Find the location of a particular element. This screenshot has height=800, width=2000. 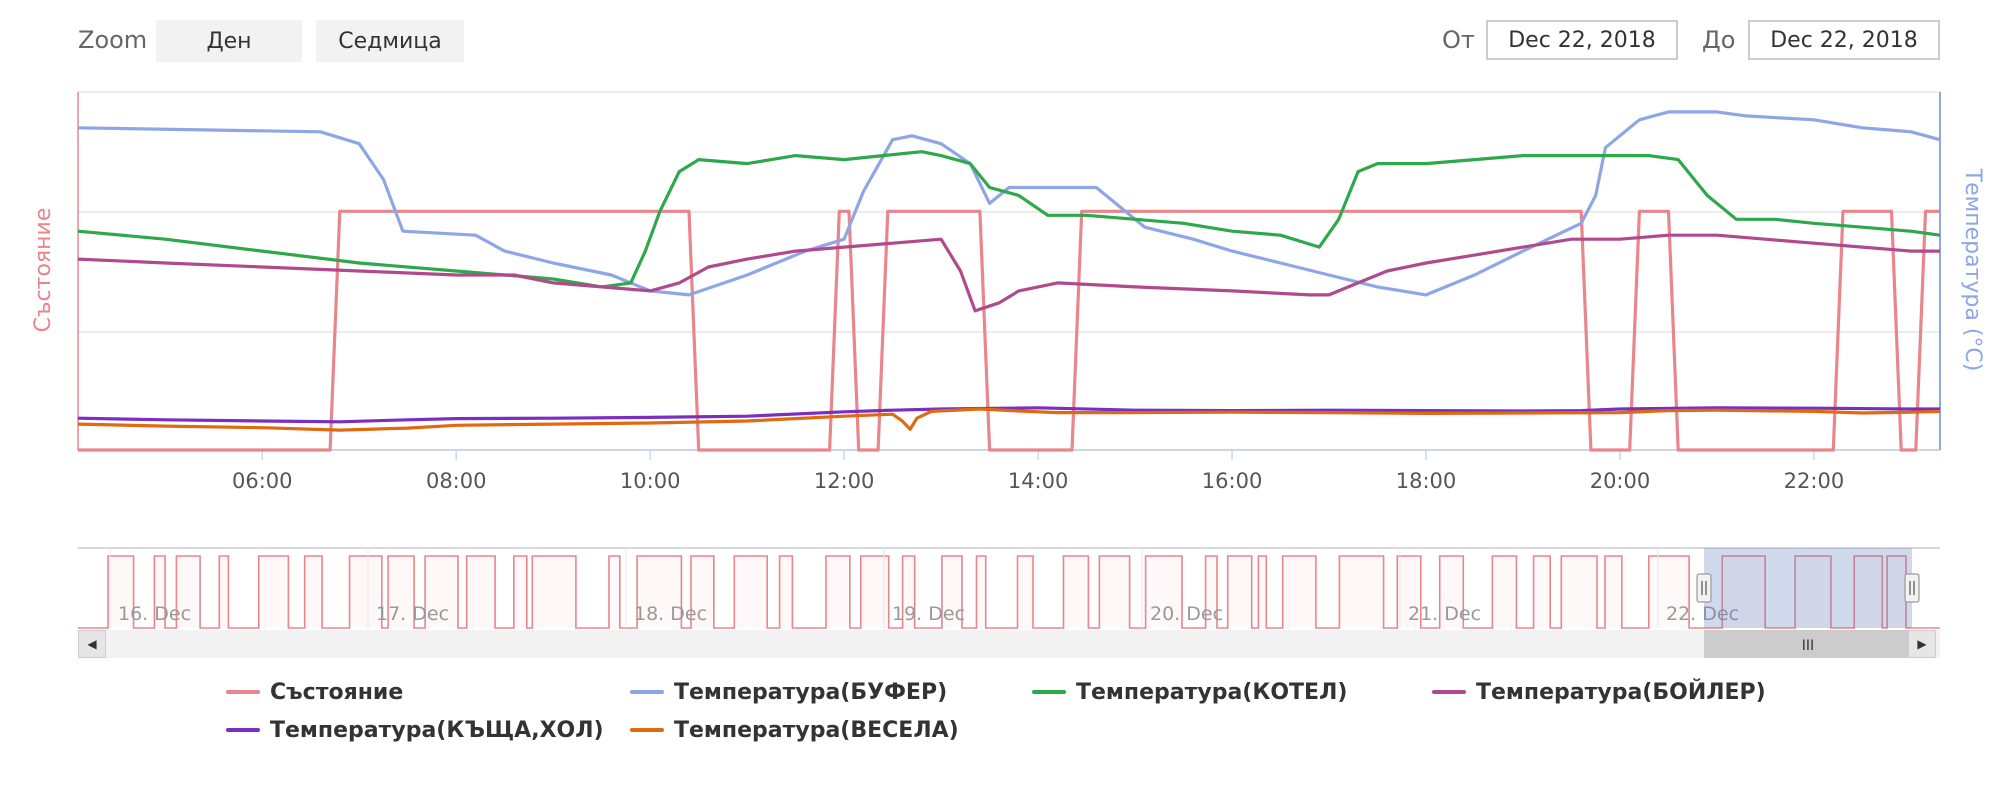

left-axis-title: Състояние is located at coordinates (43, 270).